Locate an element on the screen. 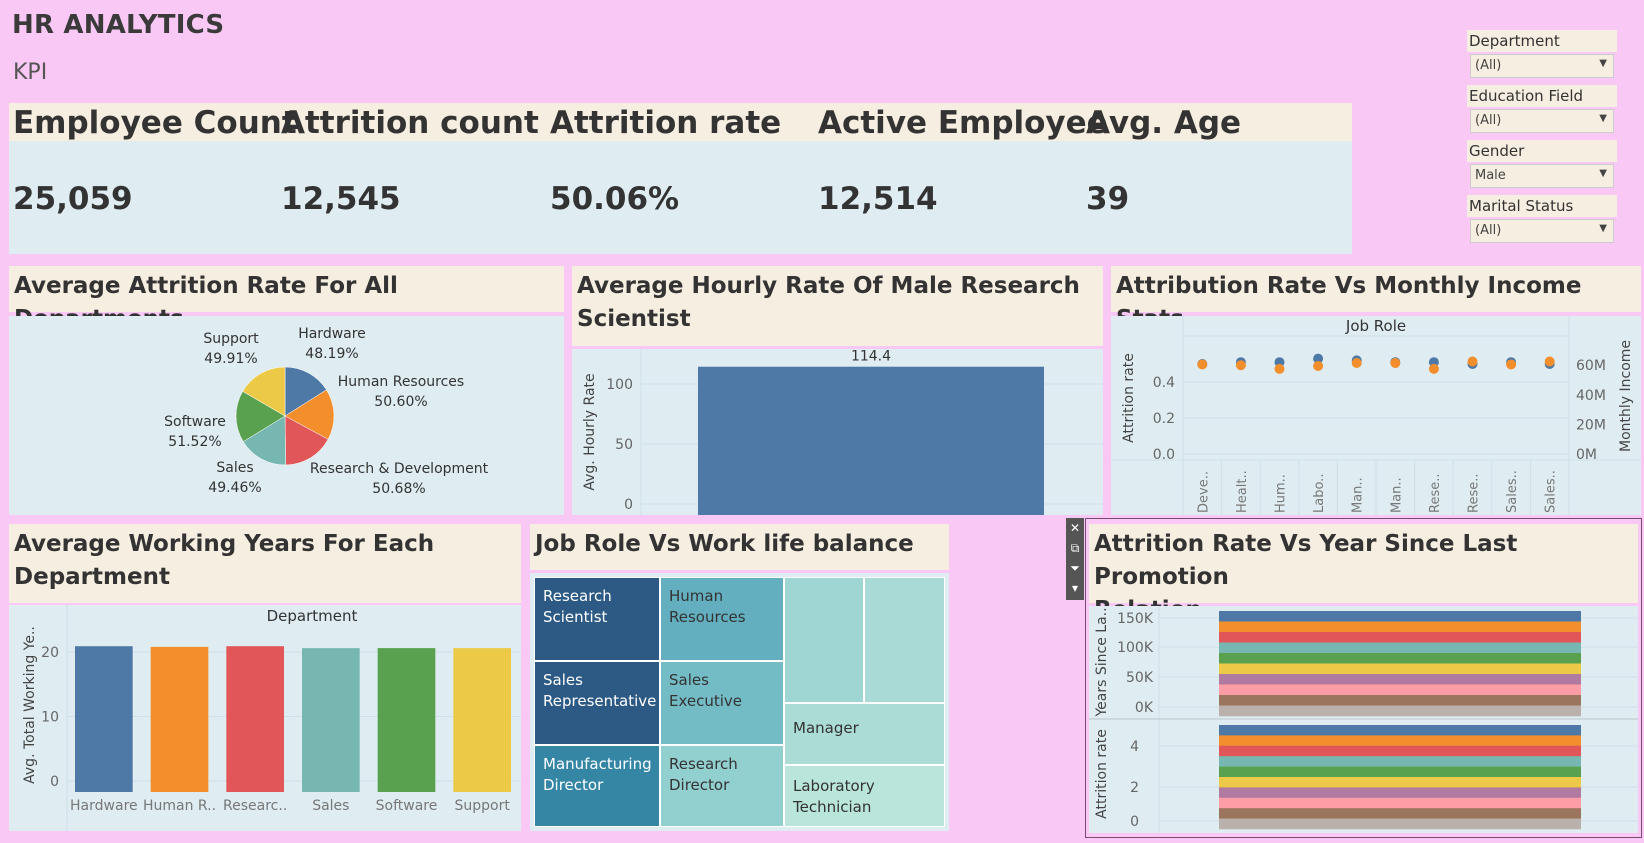  pie-slice-label: 49.46% is located at coordinates (234, 488).